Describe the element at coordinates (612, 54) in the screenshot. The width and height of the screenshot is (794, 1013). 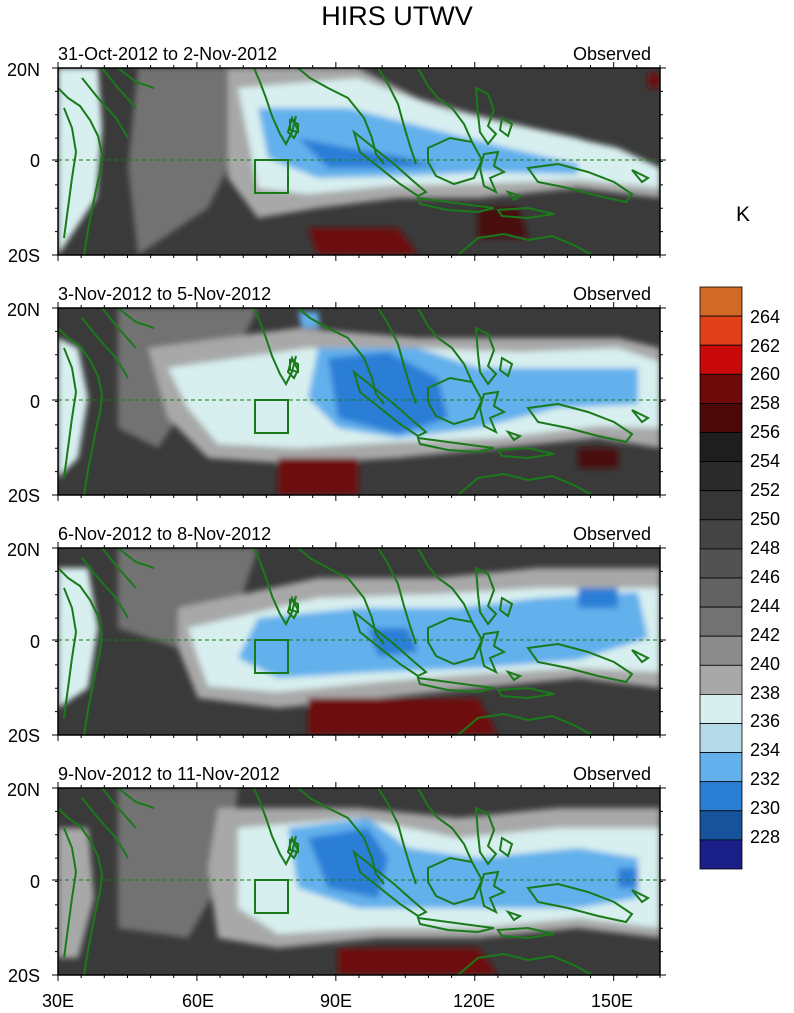
I see `panel-1-label: Observed` at that location.